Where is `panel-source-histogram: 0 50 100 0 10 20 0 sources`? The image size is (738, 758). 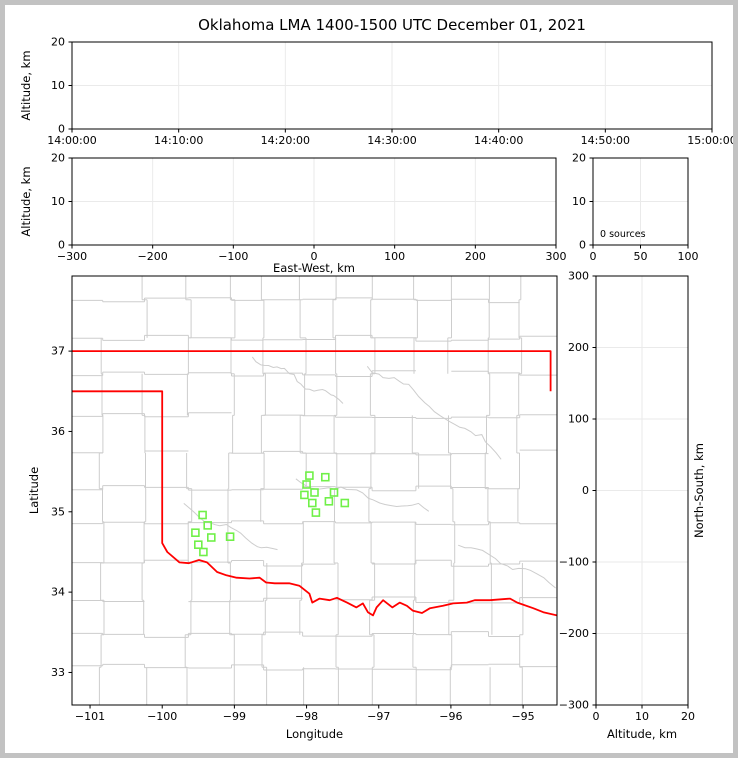 panel-source-histogram: 0 50 100 0 10 20 0 sources is located at coordinates (635, 208).